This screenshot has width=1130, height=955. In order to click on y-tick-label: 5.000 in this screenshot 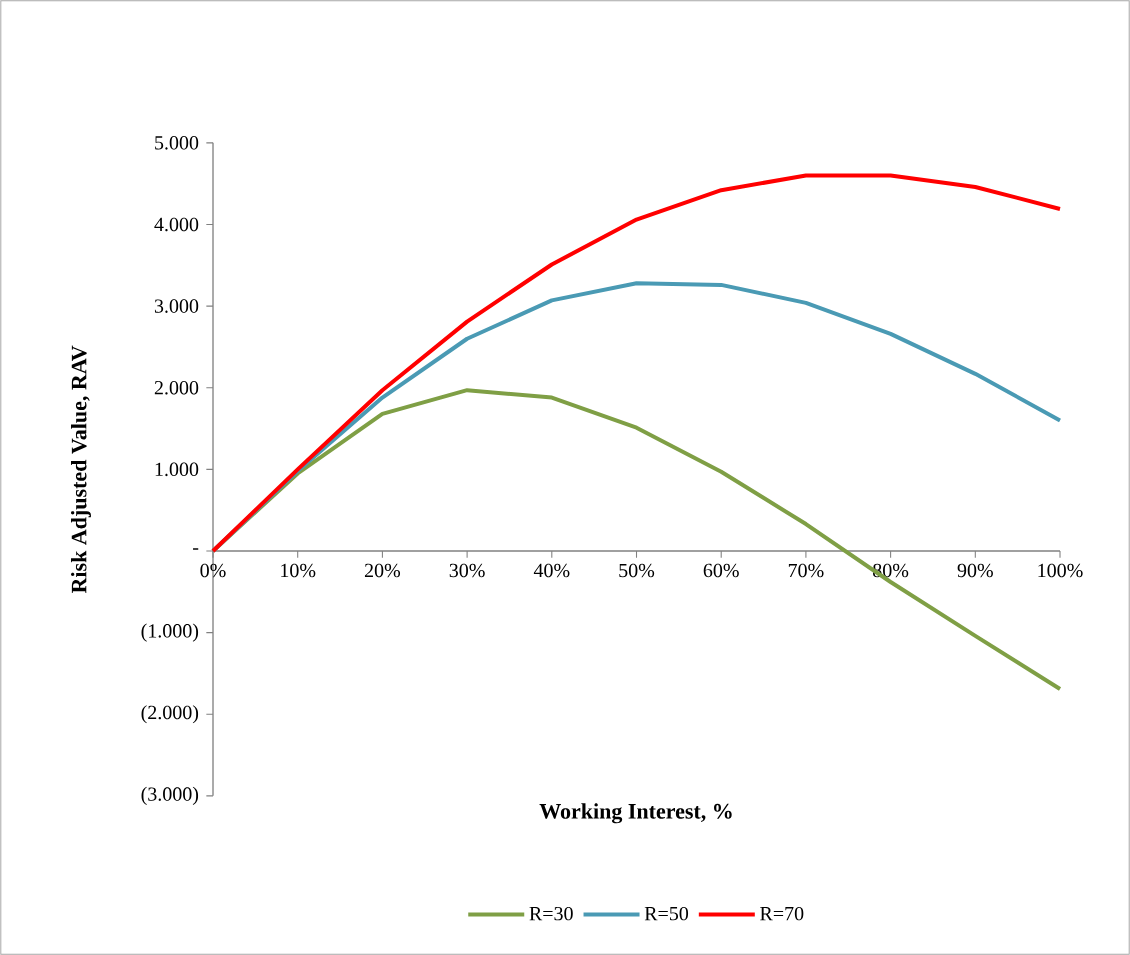, I will do `click(177, 143)`.